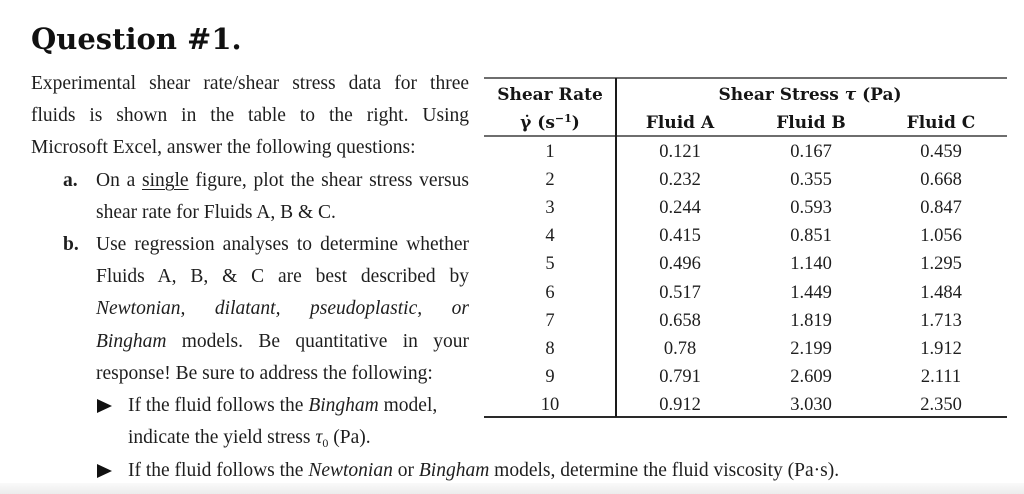 This screenshot has height=494, width=1024. What do you see at coordinates (811, 404) in the screenshot?
I see `cell-fluid-b: 3.030` at bounding box center [811, 404].